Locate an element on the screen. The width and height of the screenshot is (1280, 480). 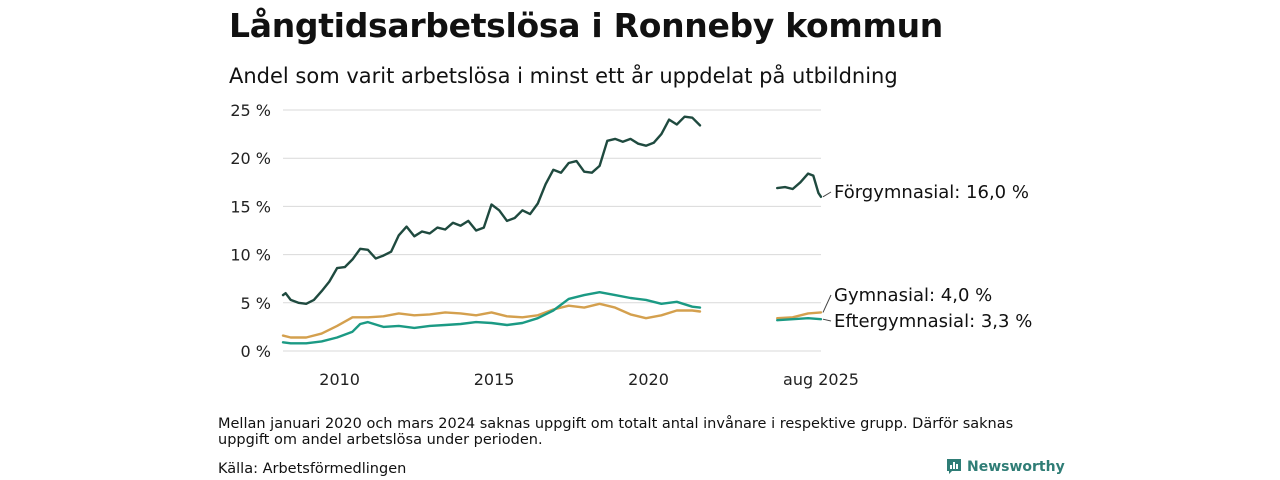
source-label: Källa: Arbetsförmedlingen is located at coordinates (312, 469).